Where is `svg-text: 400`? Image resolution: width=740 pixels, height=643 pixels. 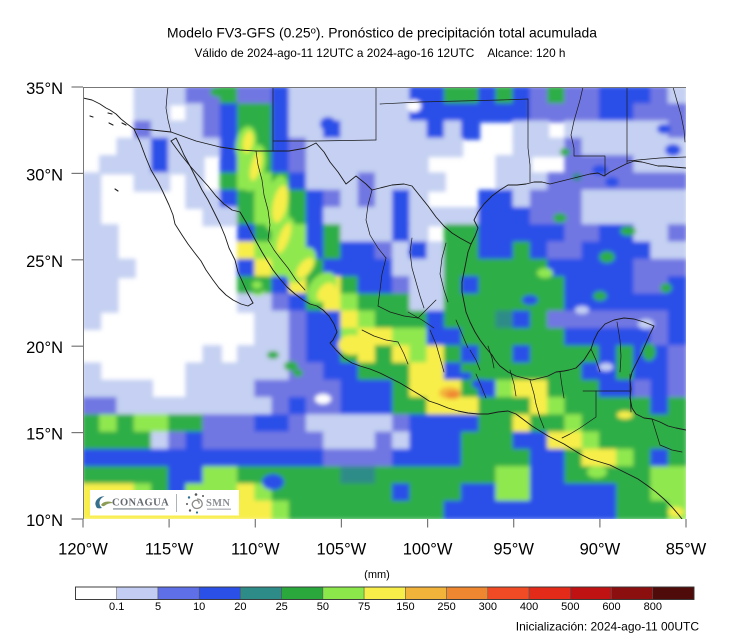
svg-text: 400 is located at coordinates (529, 607).